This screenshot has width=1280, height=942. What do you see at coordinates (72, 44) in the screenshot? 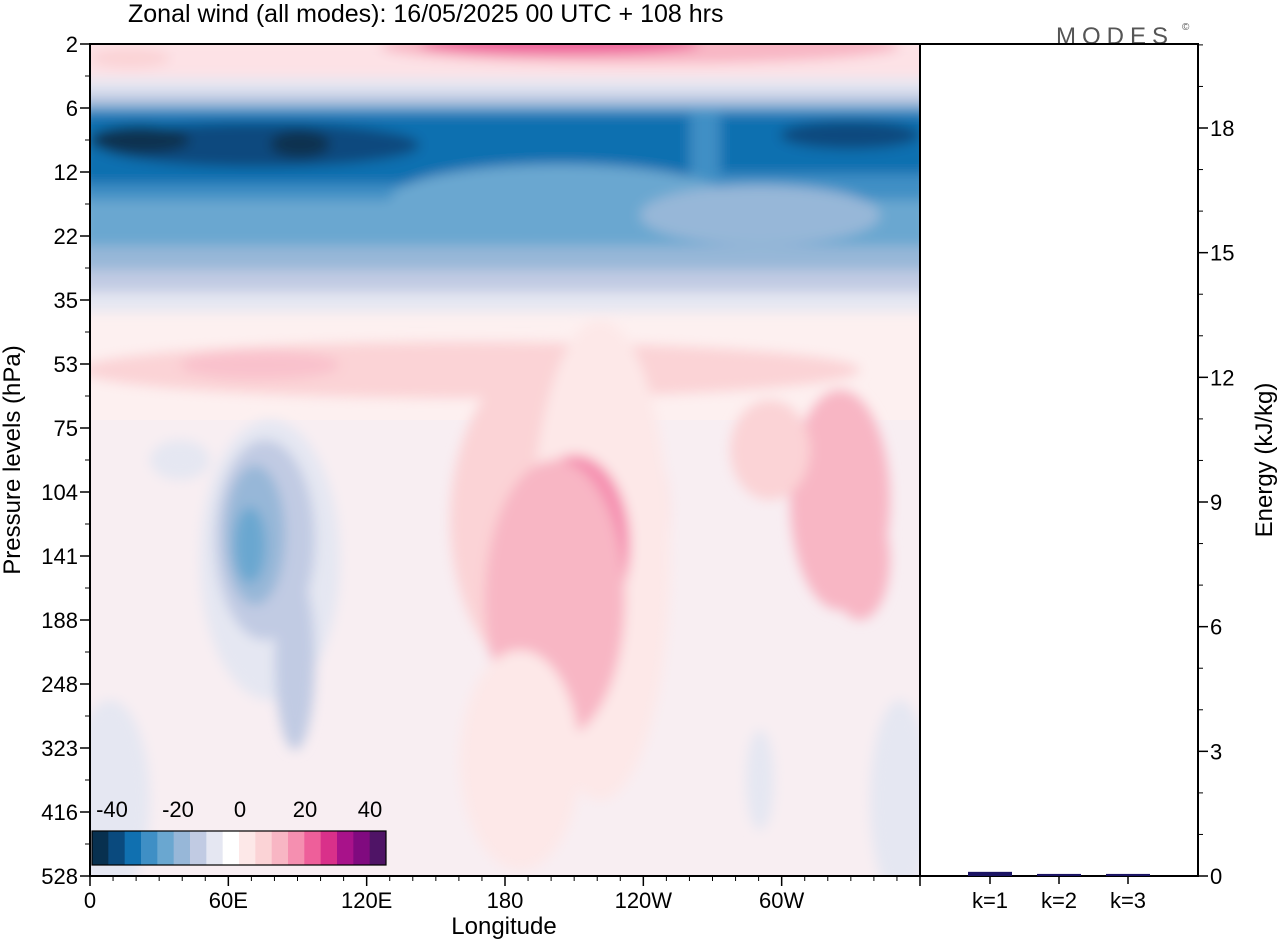
I see `y-tick-label: 2` at bounding box center [72, 44].